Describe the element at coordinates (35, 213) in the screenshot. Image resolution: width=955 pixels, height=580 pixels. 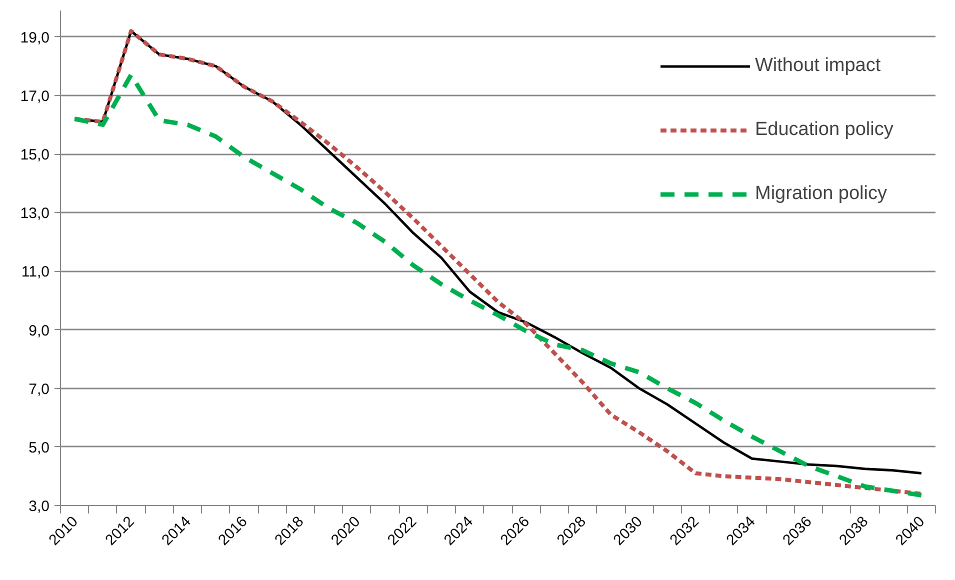
I see `y-tick-label: 13,0` at that location.